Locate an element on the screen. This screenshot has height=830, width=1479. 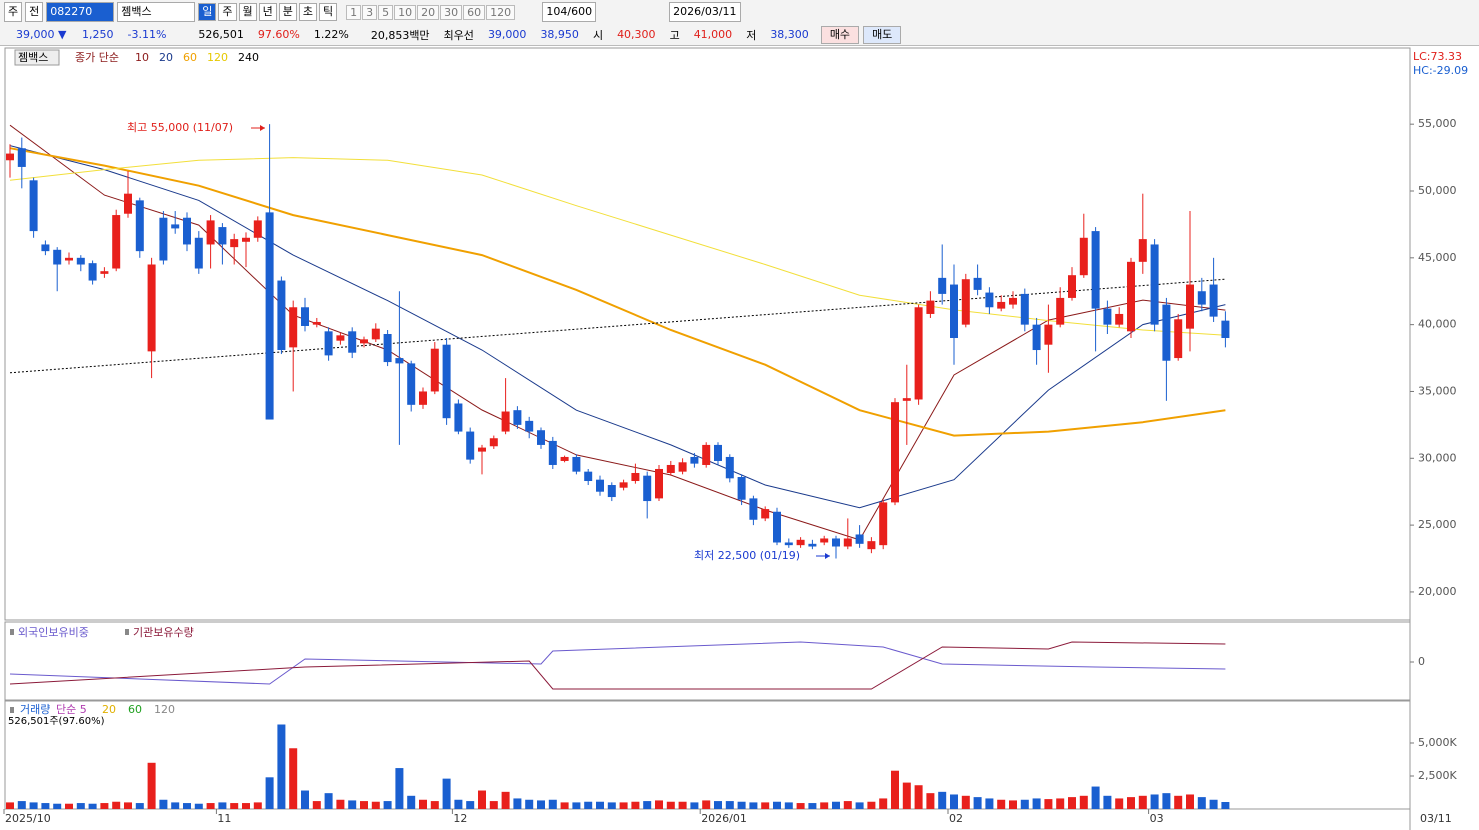
buy-button: 매수 is located at coordinates (840, 34).